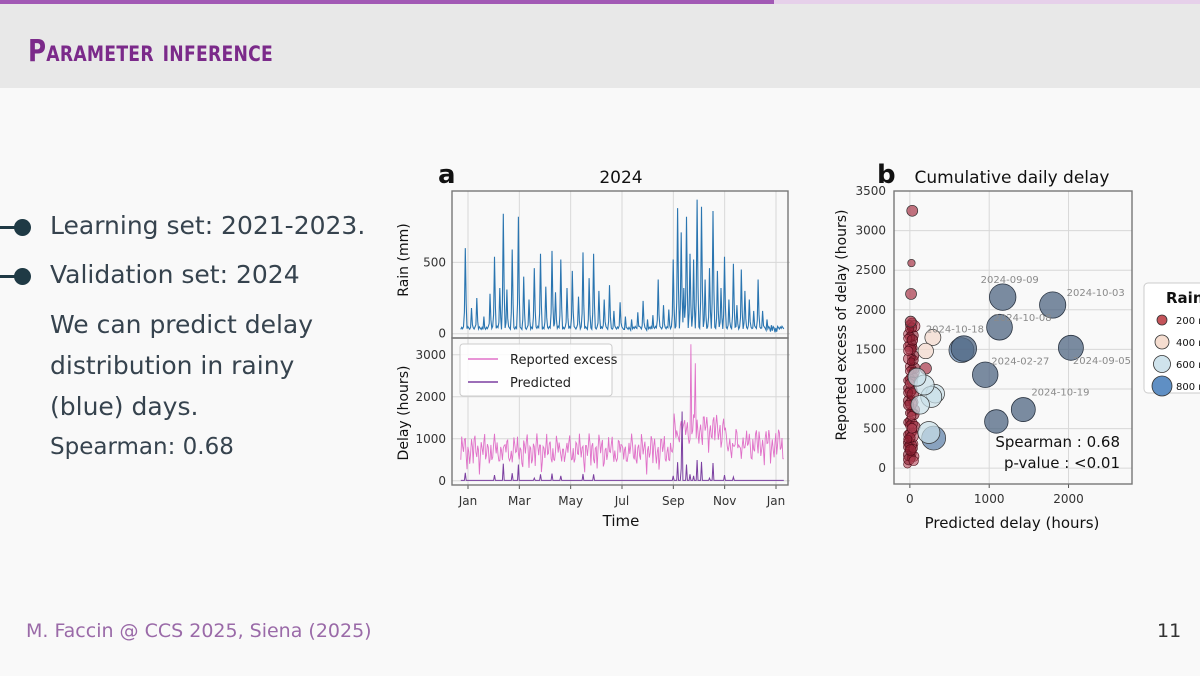 The width and height of the screenshot is (1200, 676). What do you see at coordinates (536, 370) in the screenshot?
I see `legend-box` at bounding box center [536, 370].